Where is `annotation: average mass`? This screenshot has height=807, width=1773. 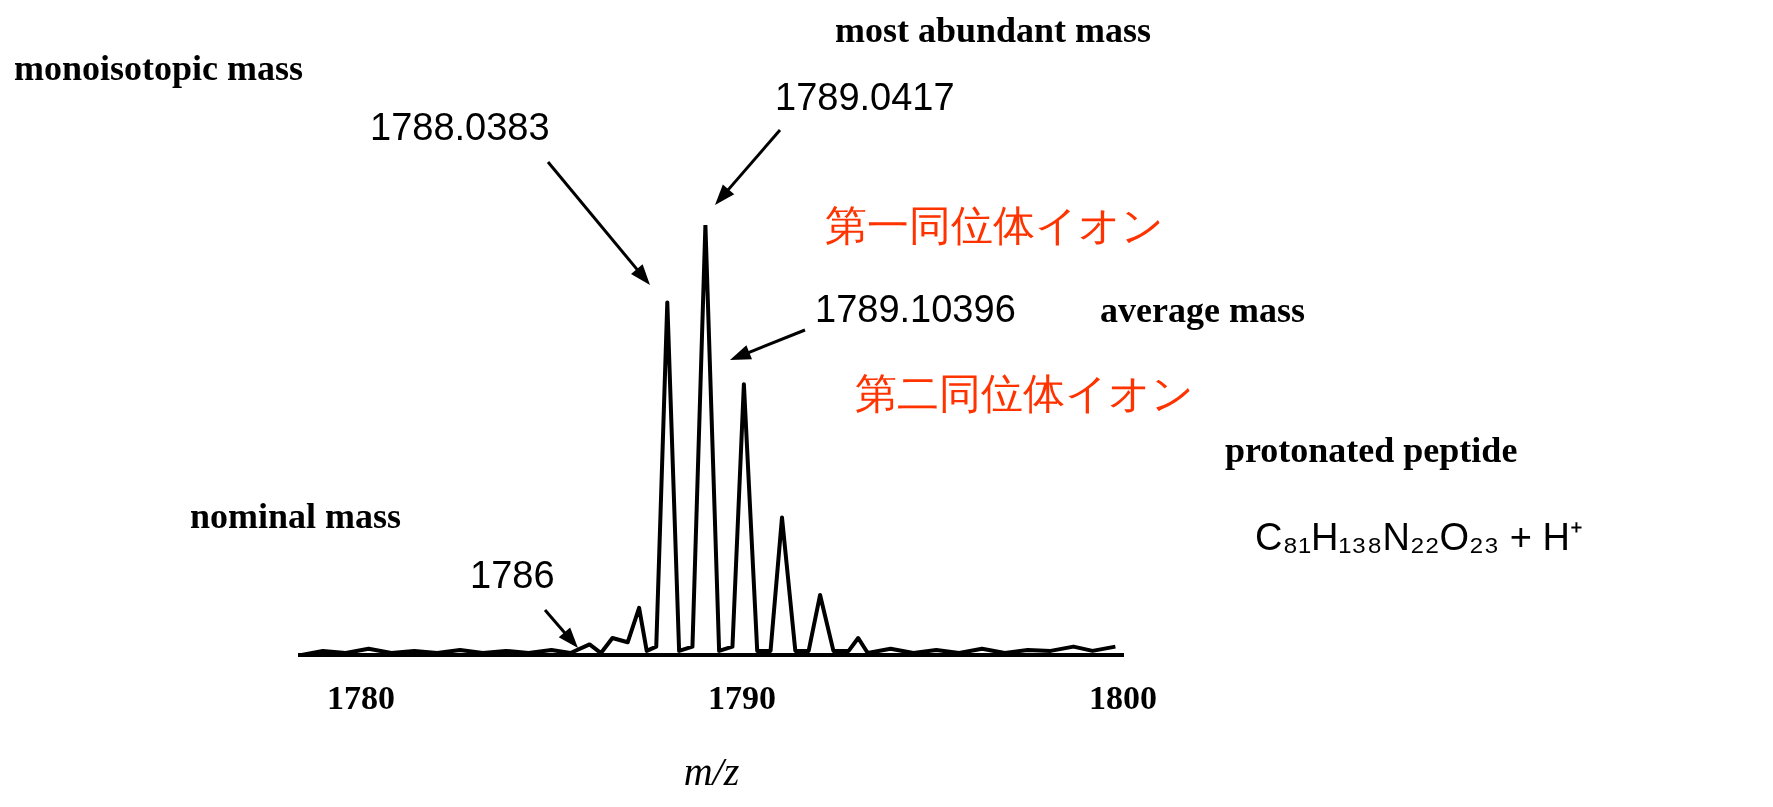 annotation: average mass is located at coordinates (1202, 310).